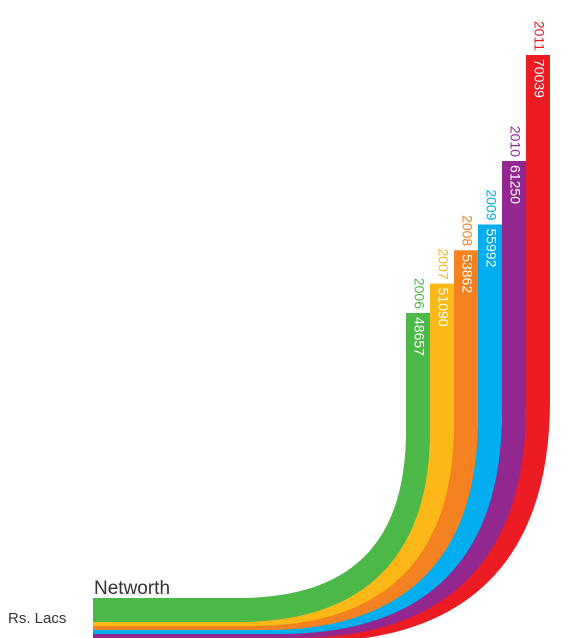  What do you see at coordinates (539, 78) in the screenshot?
I see `value-label-2011: 70039` at bounding box center [539, 78].